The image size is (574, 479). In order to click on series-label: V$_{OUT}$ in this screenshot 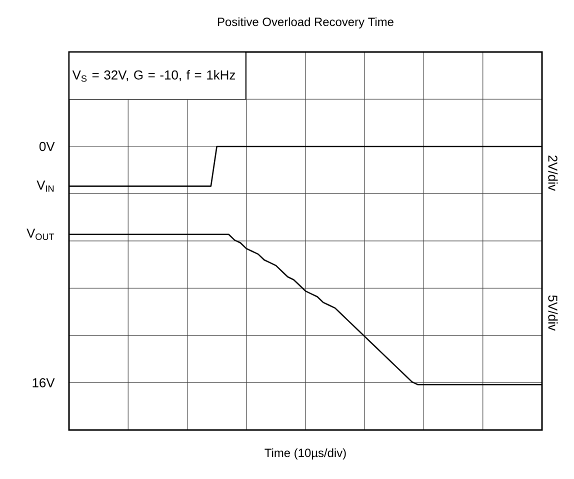, I will do `click(40, 234)`.